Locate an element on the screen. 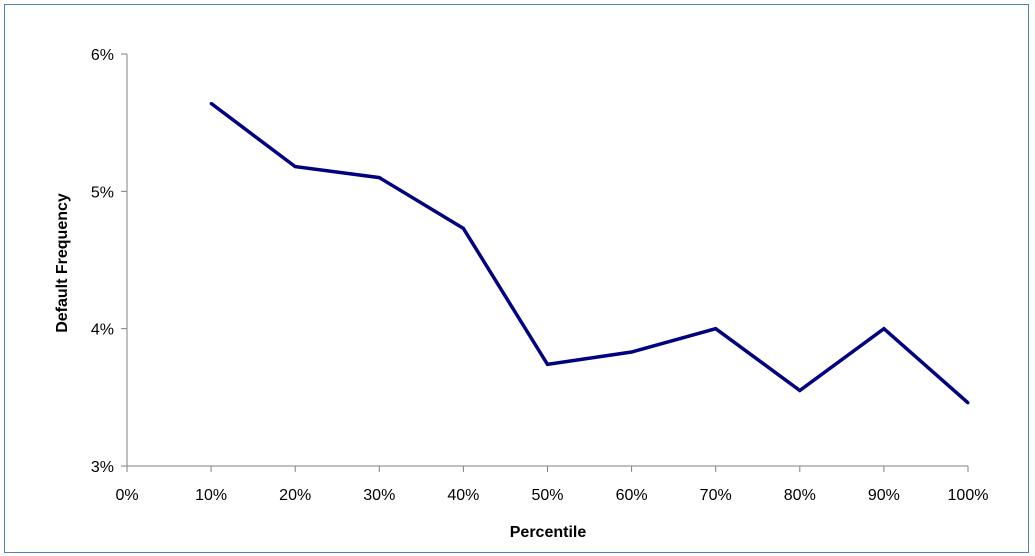 The image size is (1035, 556). x-tick-label: 10% is located at coordinates (211, 495).